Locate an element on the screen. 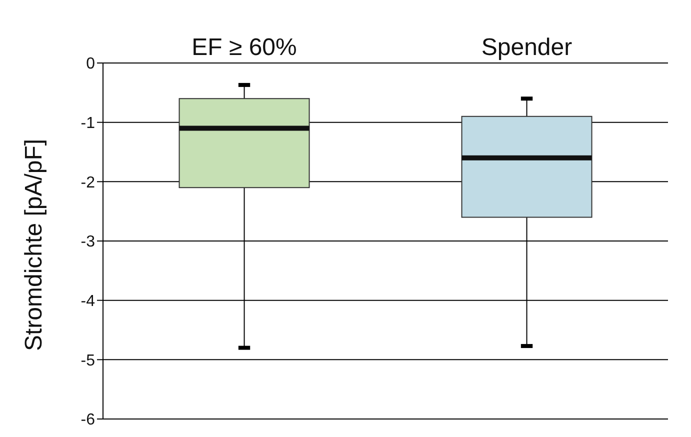 This screenshot has width=691, height=437. y-tick-label: -1 is located at coordinates (88, 123).